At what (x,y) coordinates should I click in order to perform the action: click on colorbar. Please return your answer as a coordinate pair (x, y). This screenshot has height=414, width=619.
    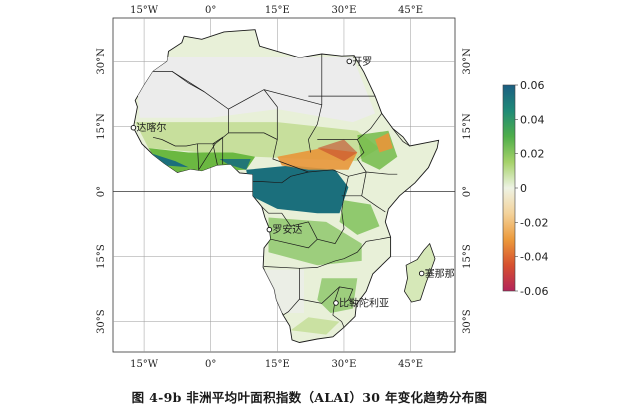
    Looking at the image, I should click on (509, 188).